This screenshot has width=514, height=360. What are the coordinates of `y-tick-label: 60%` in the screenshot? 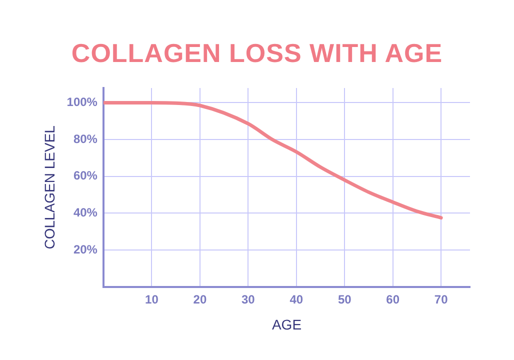 It's located at (85, 175).